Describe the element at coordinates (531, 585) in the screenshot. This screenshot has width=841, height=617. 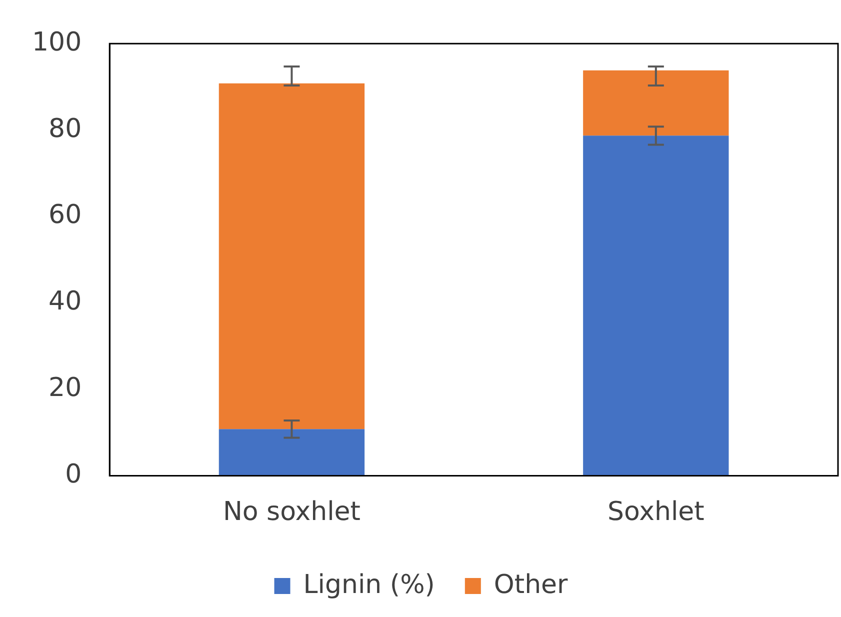
I see `legend-label: Other` at that location.